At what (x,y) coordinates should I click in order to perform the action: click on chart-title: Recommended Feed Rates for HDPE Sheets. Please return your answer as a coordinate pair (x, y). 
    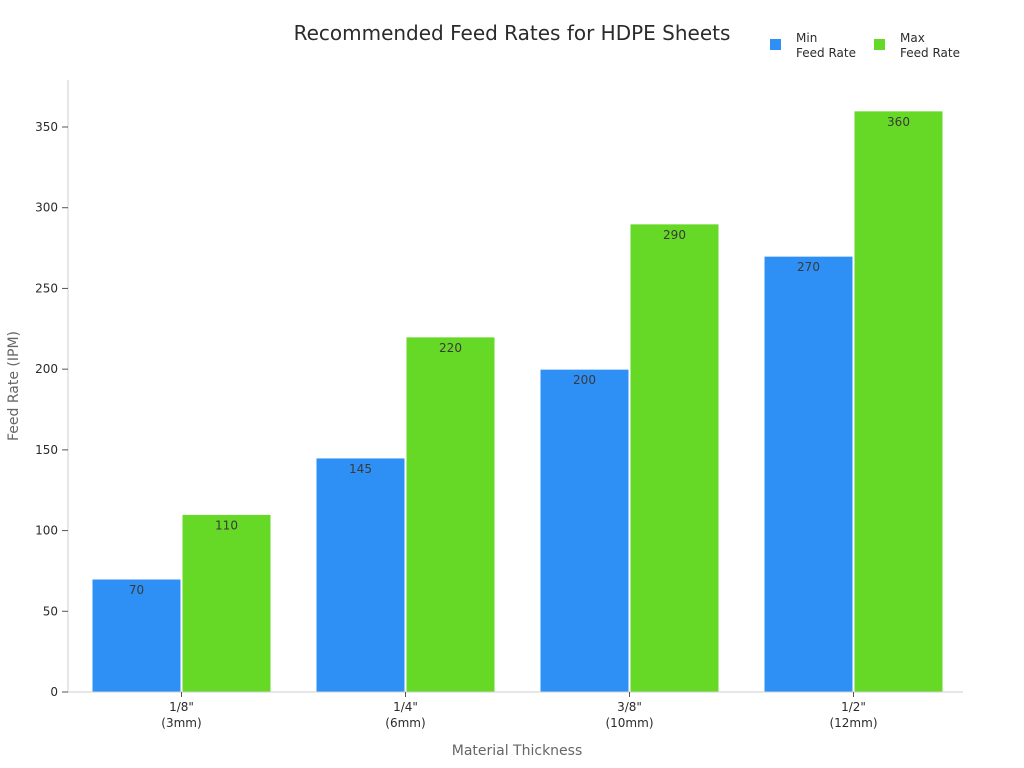
    Looking at the image, I should click on (512, 33).